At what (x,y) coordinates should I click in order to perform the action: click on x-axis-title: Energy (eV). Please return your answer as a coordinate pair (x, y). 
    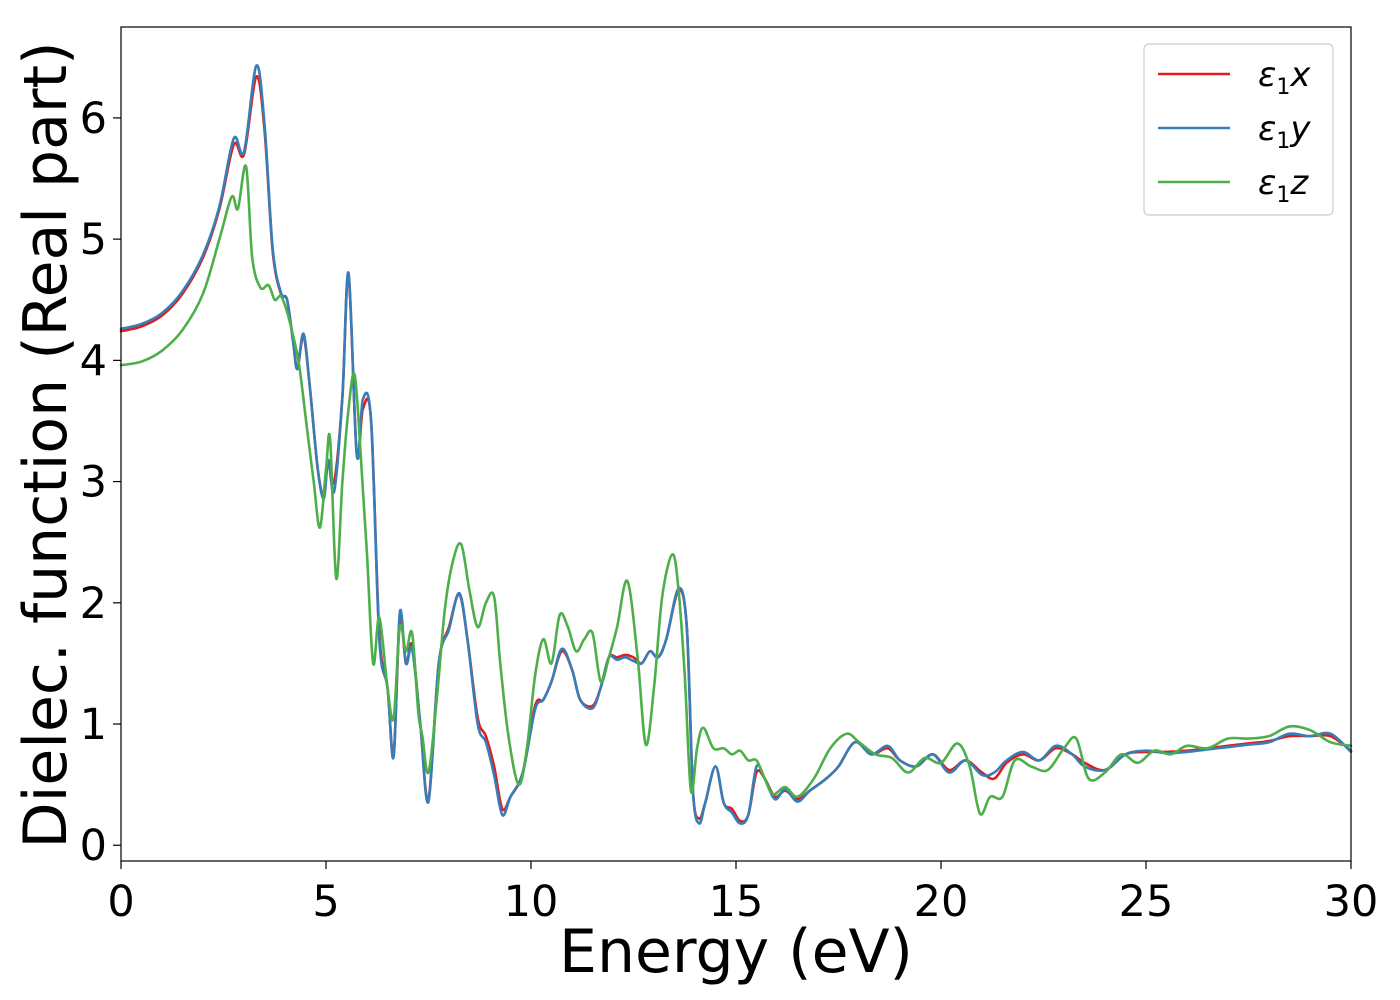
    Looking at the image, I should click on (736, 952).